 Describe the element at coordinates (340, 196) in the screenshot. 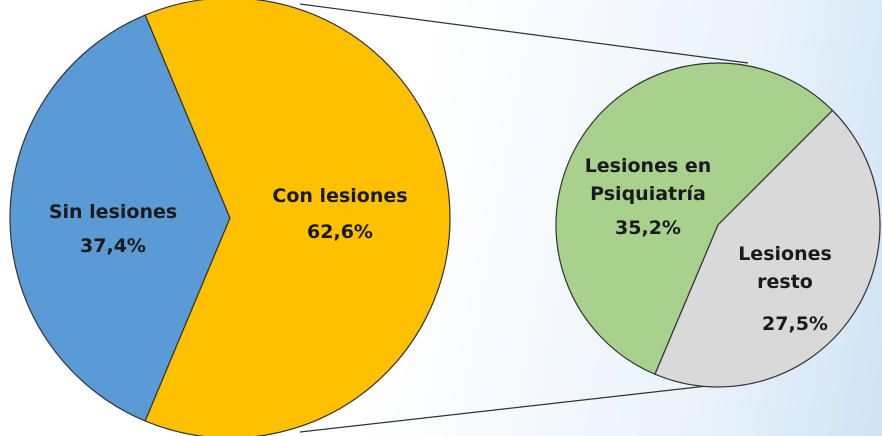

I see `slice-label: Con lesiones` at that location.